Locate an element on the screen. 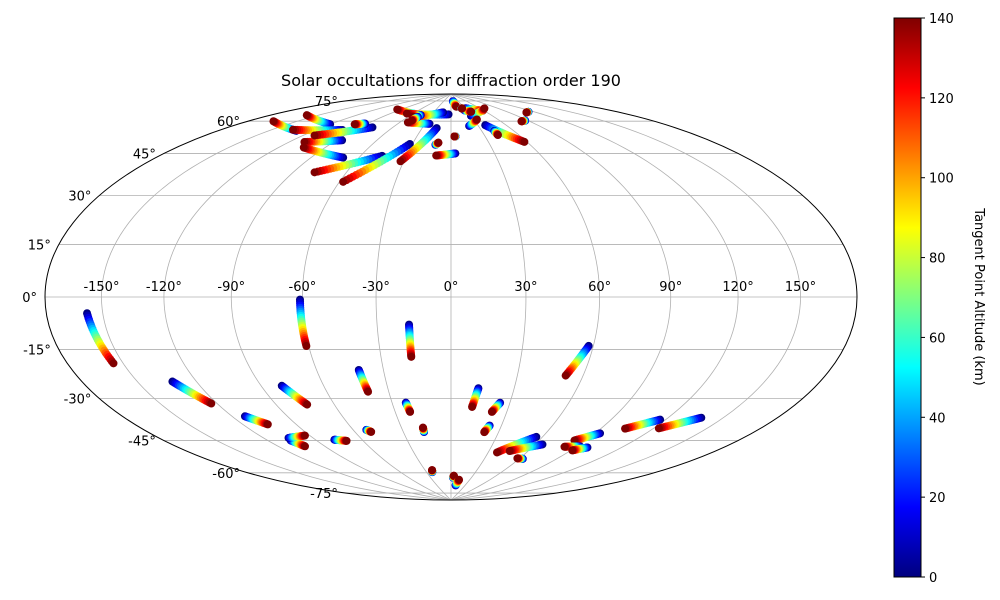 This screenshot has width=1000, height=600. lon-tick--120: -120° is located at coordinates (164, 287).